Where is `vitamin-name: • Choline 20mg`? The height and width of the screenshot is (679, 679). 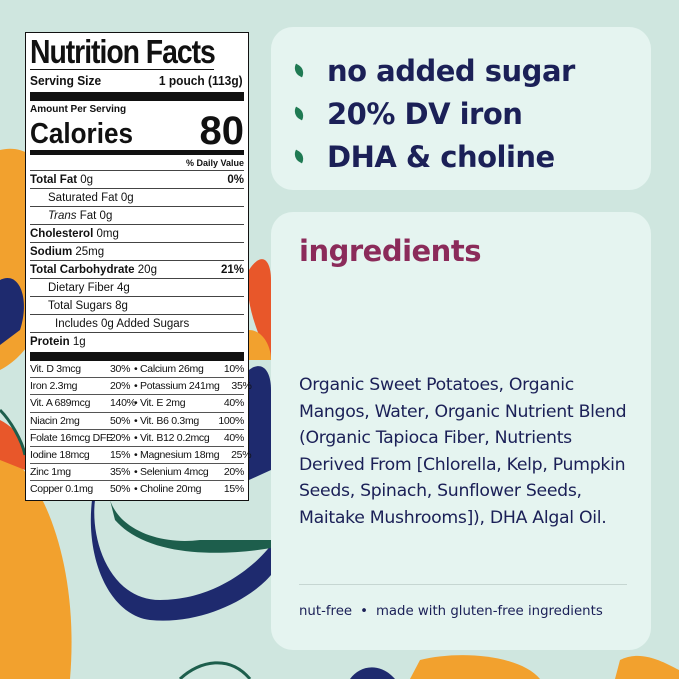 vitamin-name: • Choline 20mg is located at coordinates (168, 489).